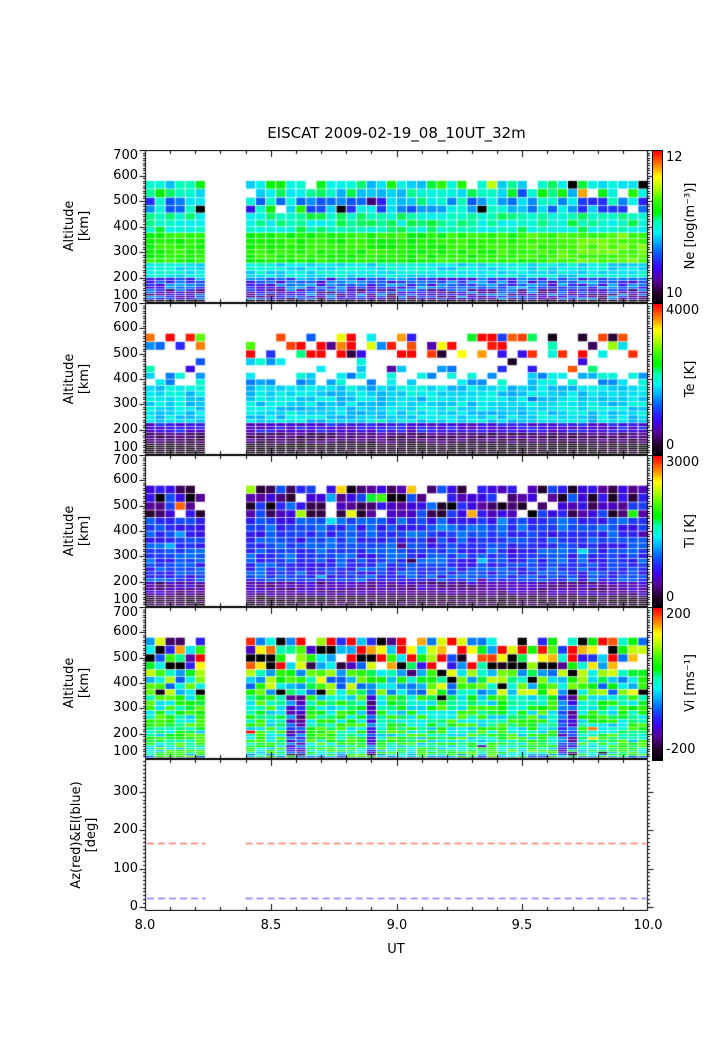 The height and width of the screenshot is (1063, 708). I want to click on vi-heatmap-canvas, so click(396, 683).